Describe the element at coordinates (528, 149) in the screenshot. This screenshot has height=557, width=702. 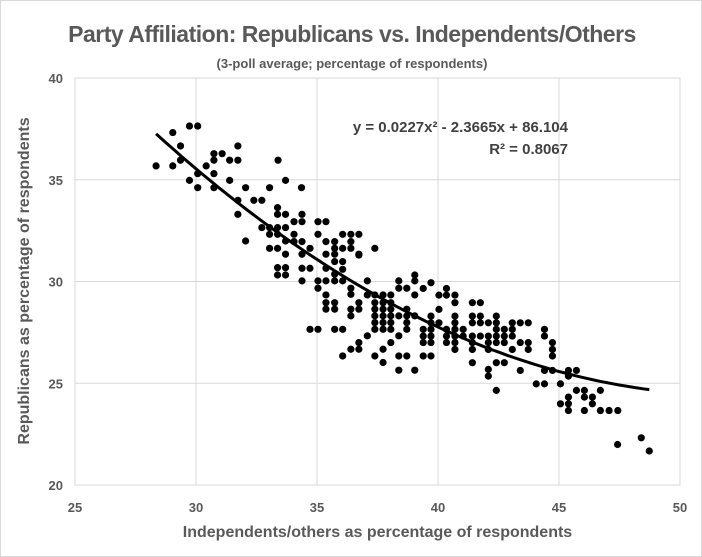
I see `trendline-r-squared: R² = 0.8067` at that location.